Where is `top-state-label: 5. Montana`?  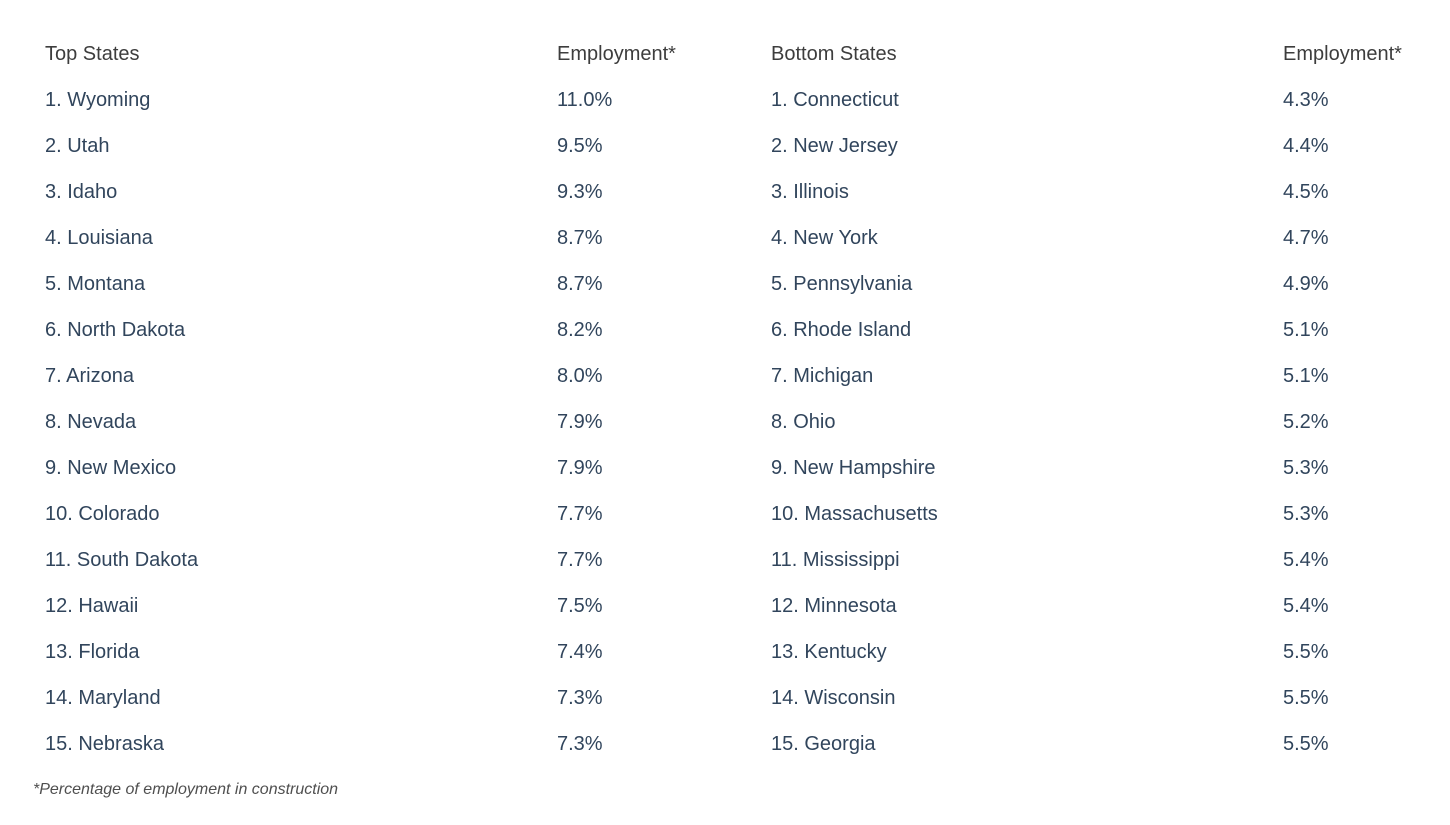 top-state-label: 5. Montana is located at coordinates (95, 284).